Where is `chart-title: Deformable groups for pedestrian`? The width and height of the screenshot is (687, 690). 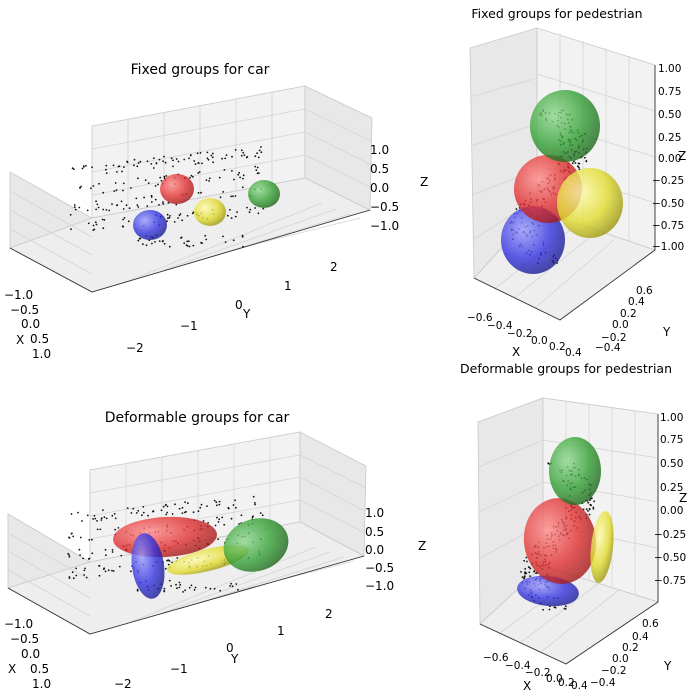 chart-title: Deformable groups for pedestrian is located at coordinates (566, 368).